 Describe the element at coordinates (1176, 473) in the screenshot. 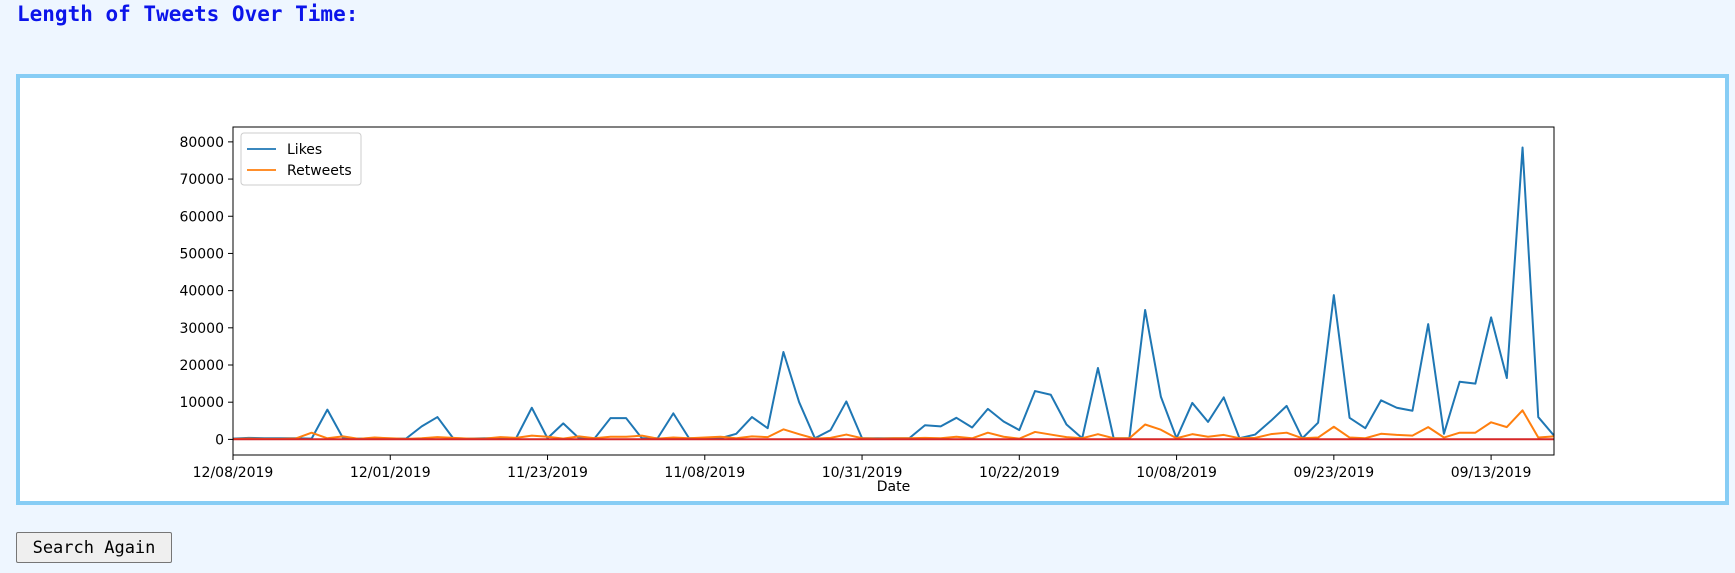

I see `x-tick-label: 10/08/2019` at that location.